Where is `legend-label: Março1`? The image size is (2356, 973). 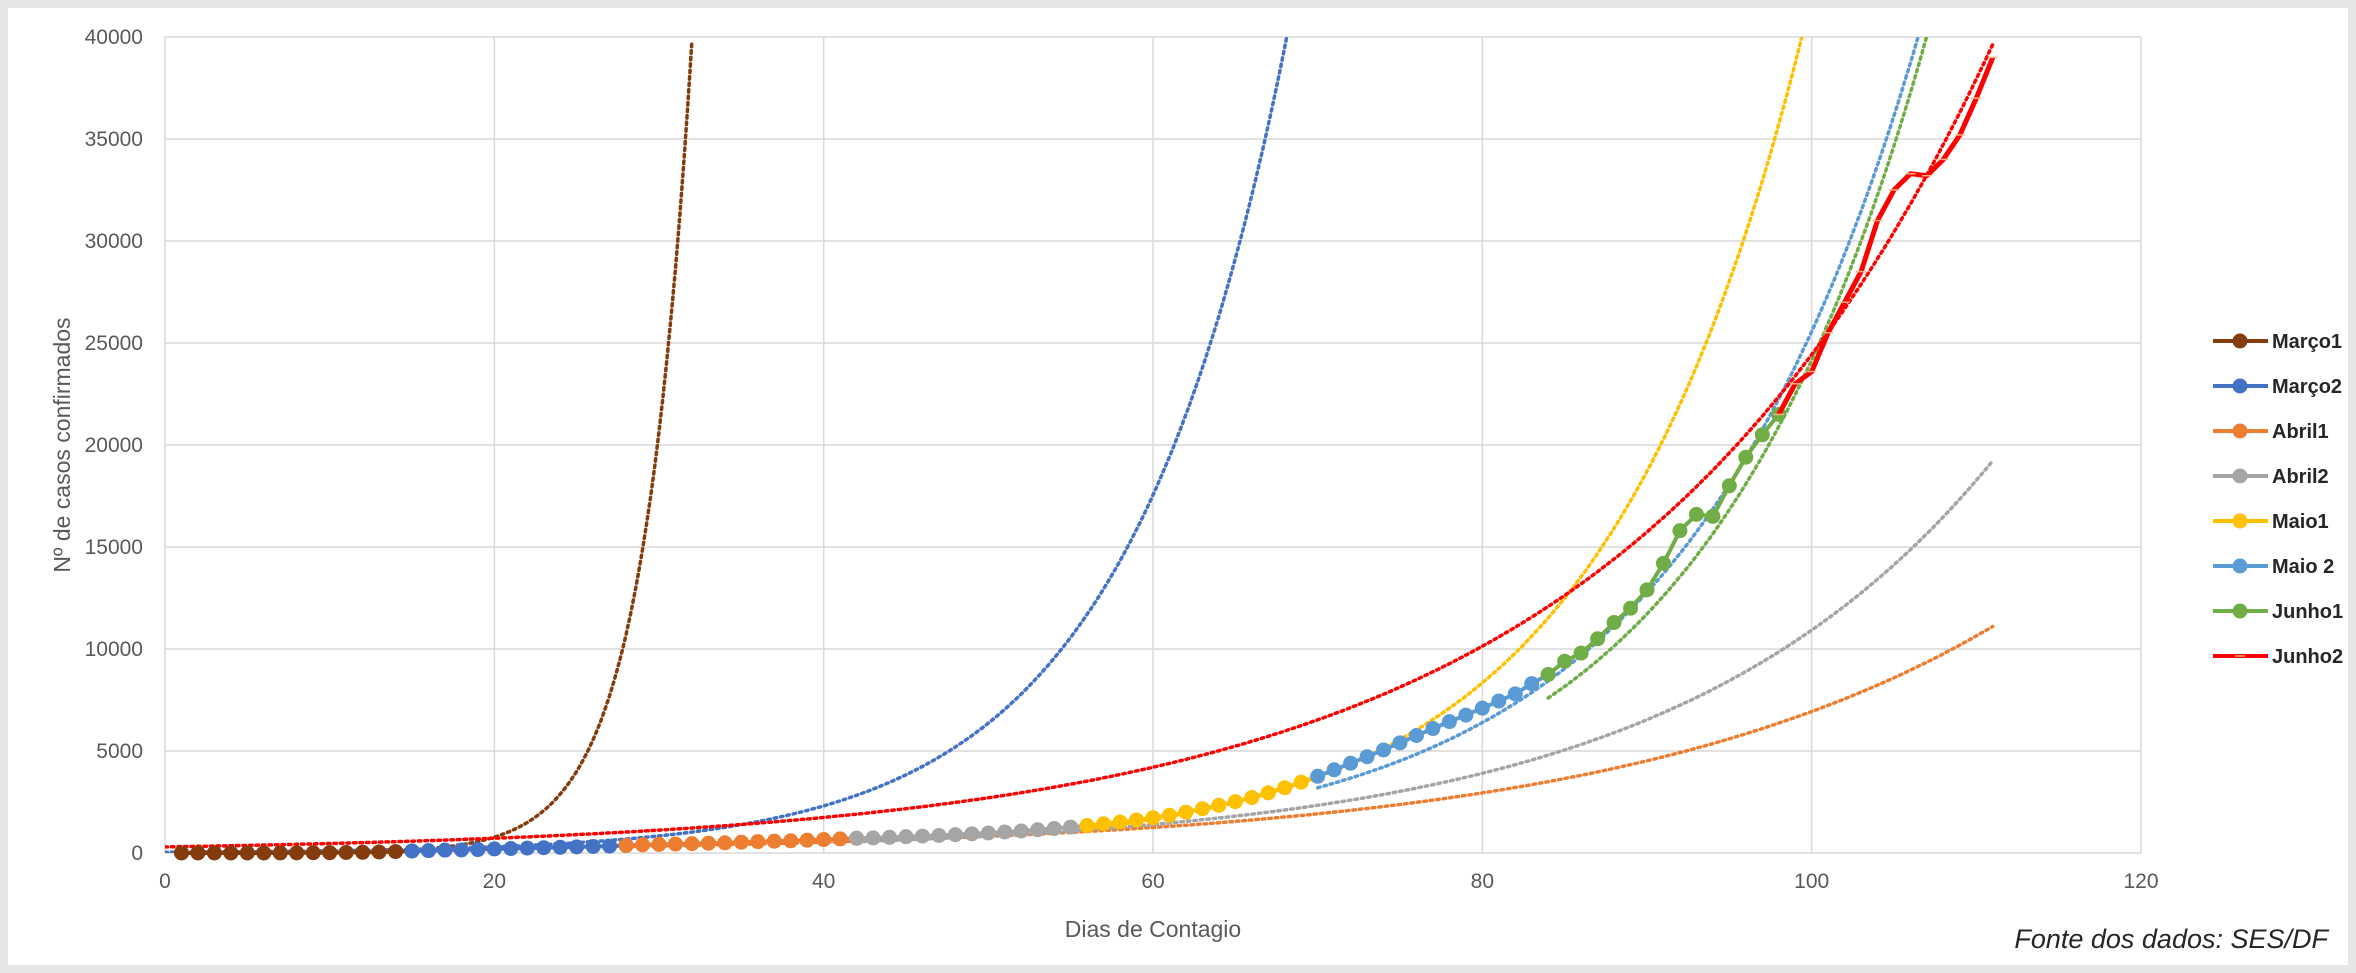 legend-label: Março1 is located at coordinates (2307, 342).